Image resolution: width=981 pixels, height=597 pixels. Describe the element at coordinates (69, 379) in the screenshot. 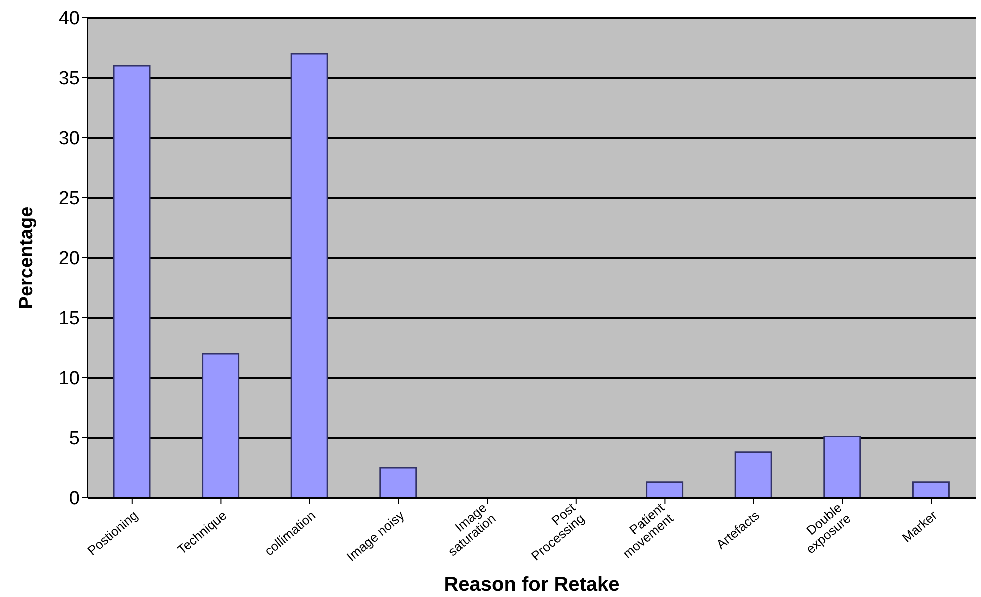

I see `y-tick-label: 10` at that location.